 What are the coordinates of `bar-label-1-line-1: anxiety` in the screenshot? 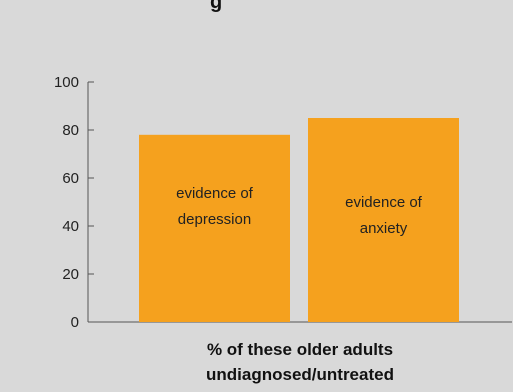 It's located at (384, 228).